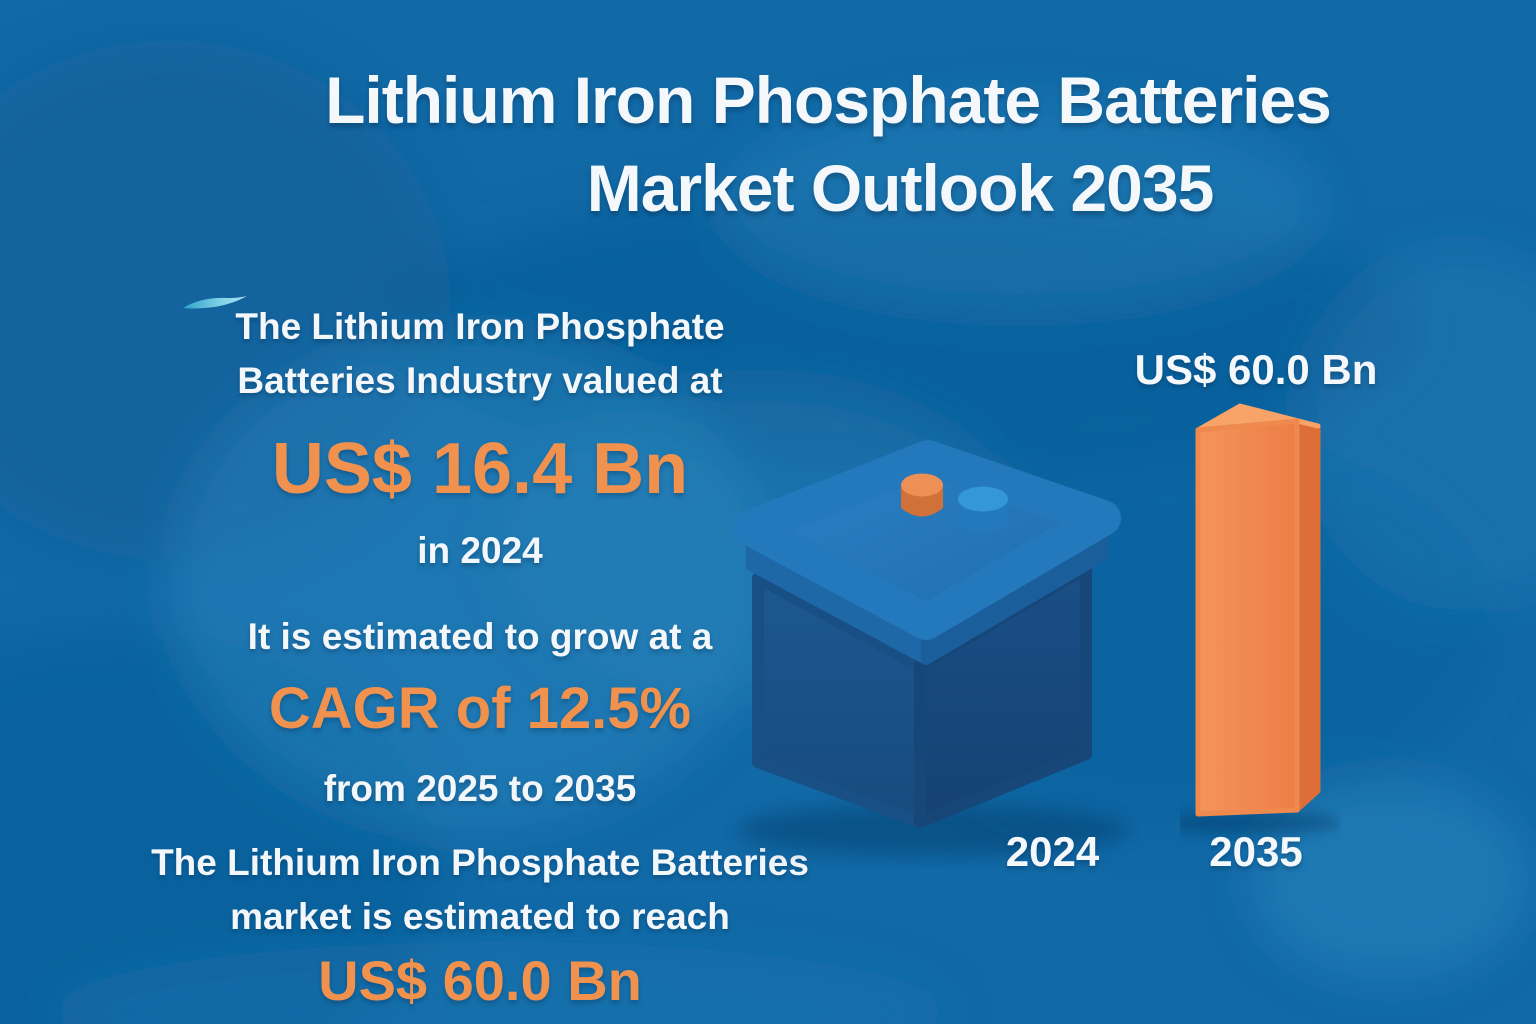 The image size is (1536, 1024). I want to click on axis-label-2024: 2024, so click(1052, 851).